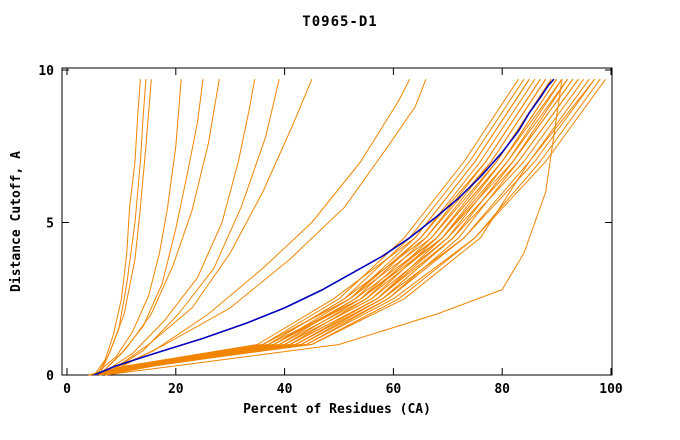  Describe the element at coordinates (67, 389) in the screenshot. I see `x-tick-label: 0` at that location.